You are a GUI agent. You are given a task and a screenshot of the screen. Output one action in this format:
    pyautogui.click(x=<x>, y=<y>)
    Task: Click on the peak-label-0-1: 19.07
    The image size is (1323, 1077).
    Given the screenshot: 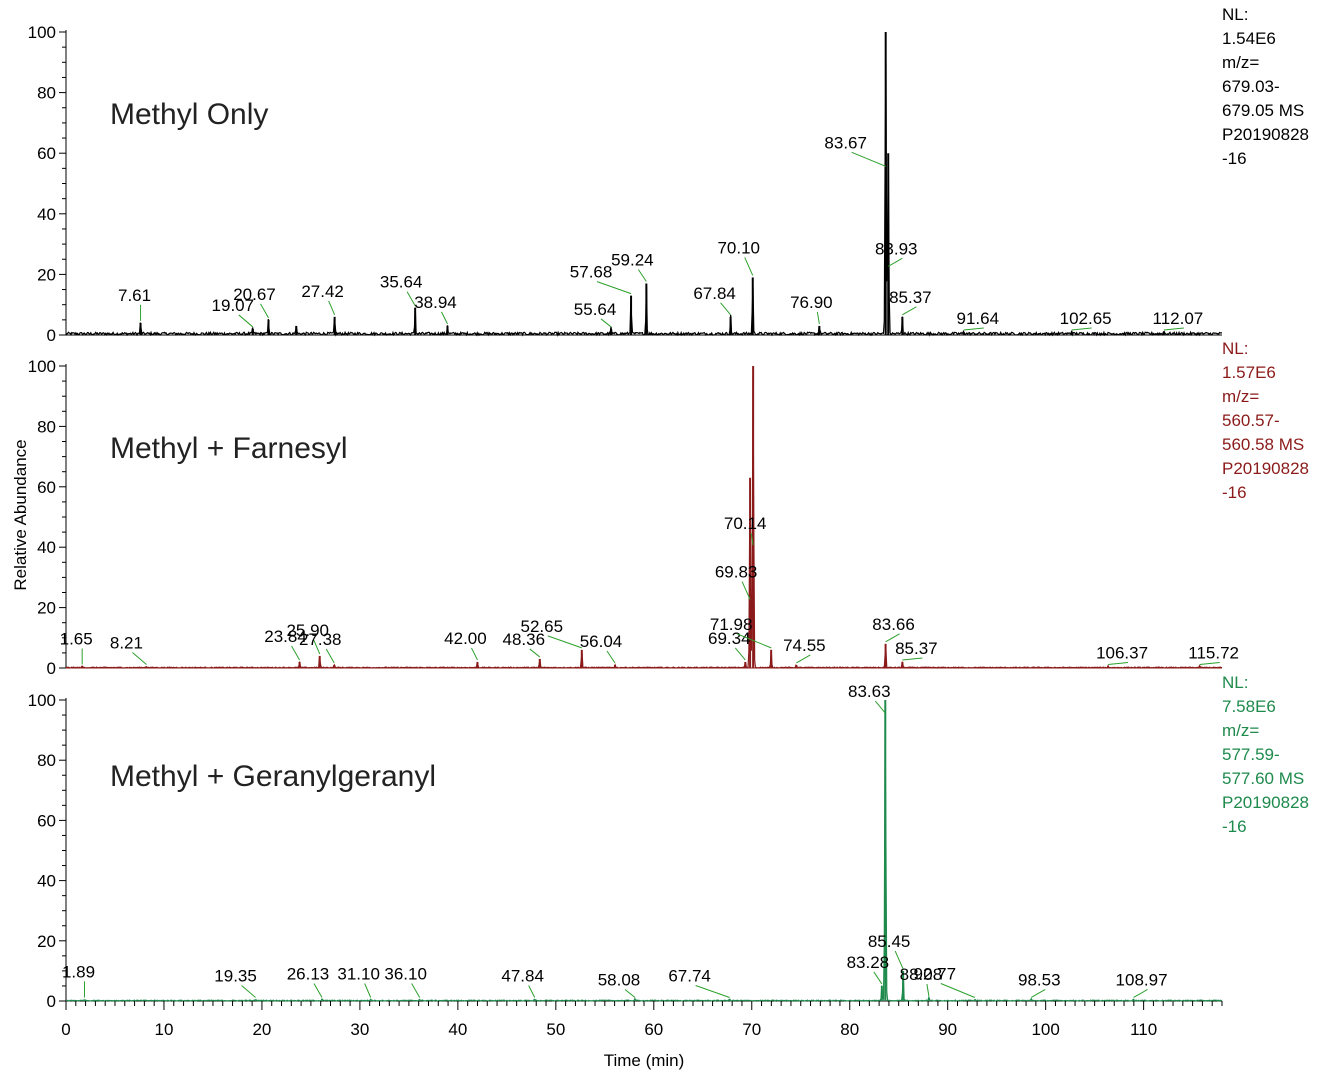 What is the action you would take?
    pyautogui.click(x=233, y=305)
    